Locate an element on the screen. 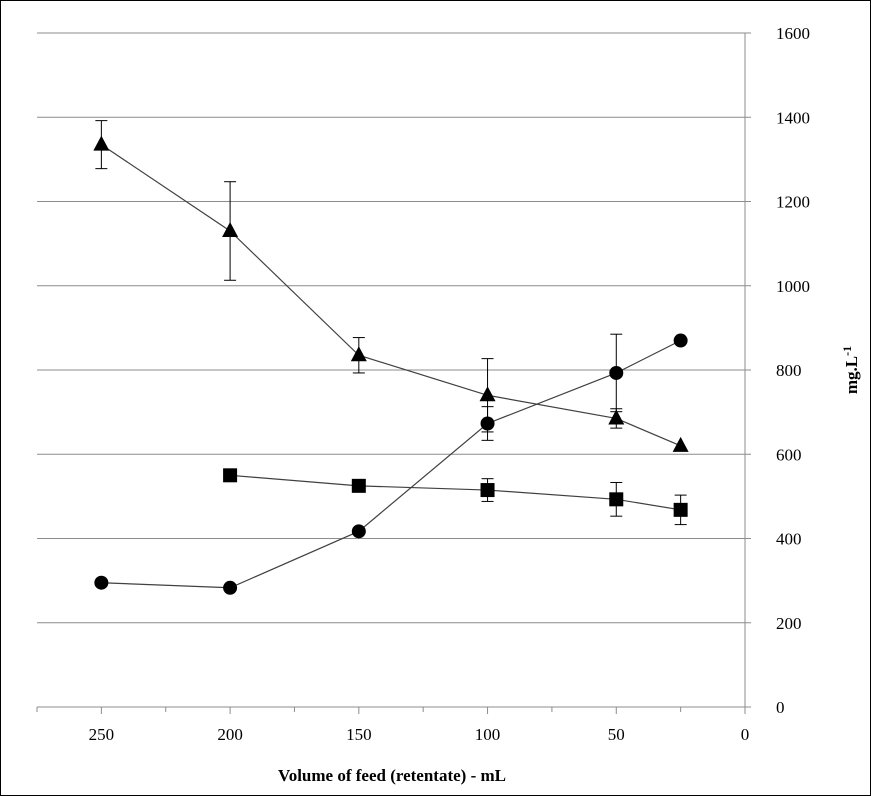 Image resolution: width=871 pixels, height=796 pixels. y-tick-label: 1200 is located at coordinates (793, 202).